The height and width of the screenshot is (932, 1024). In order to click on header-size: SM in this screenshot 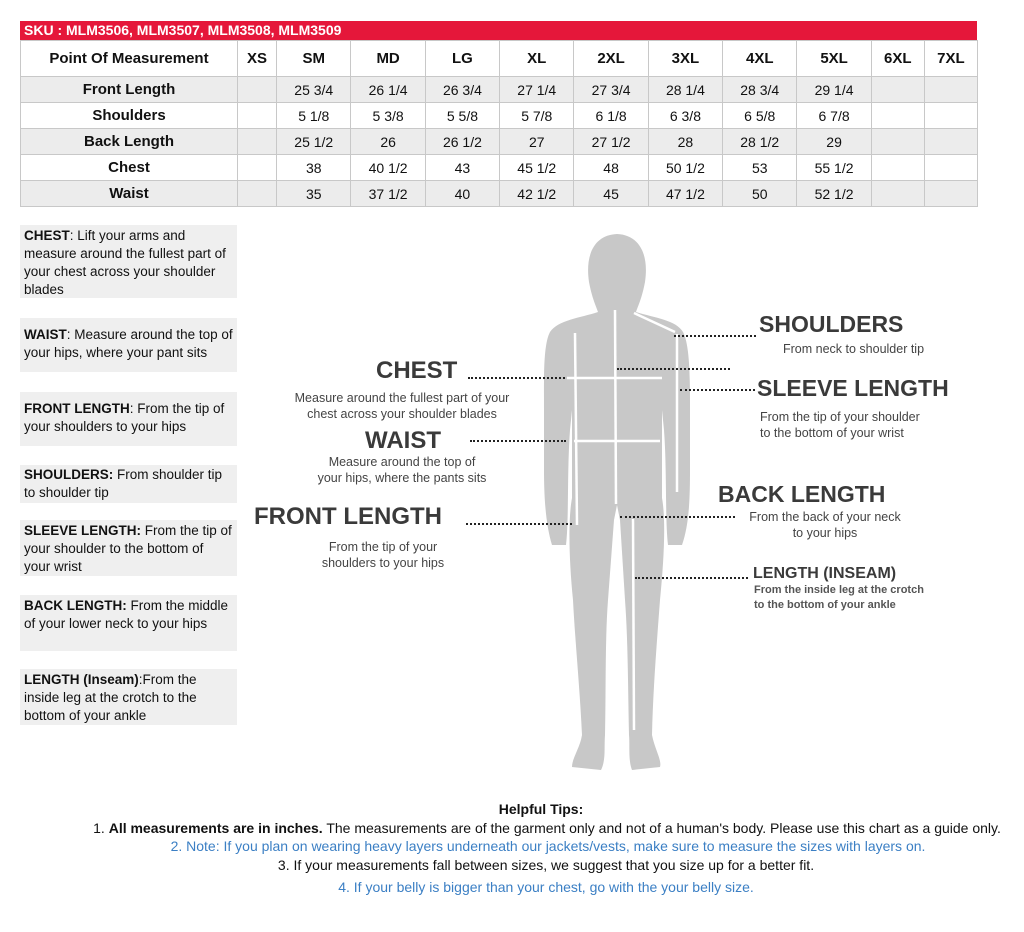, I will do `click(314, 58)`.